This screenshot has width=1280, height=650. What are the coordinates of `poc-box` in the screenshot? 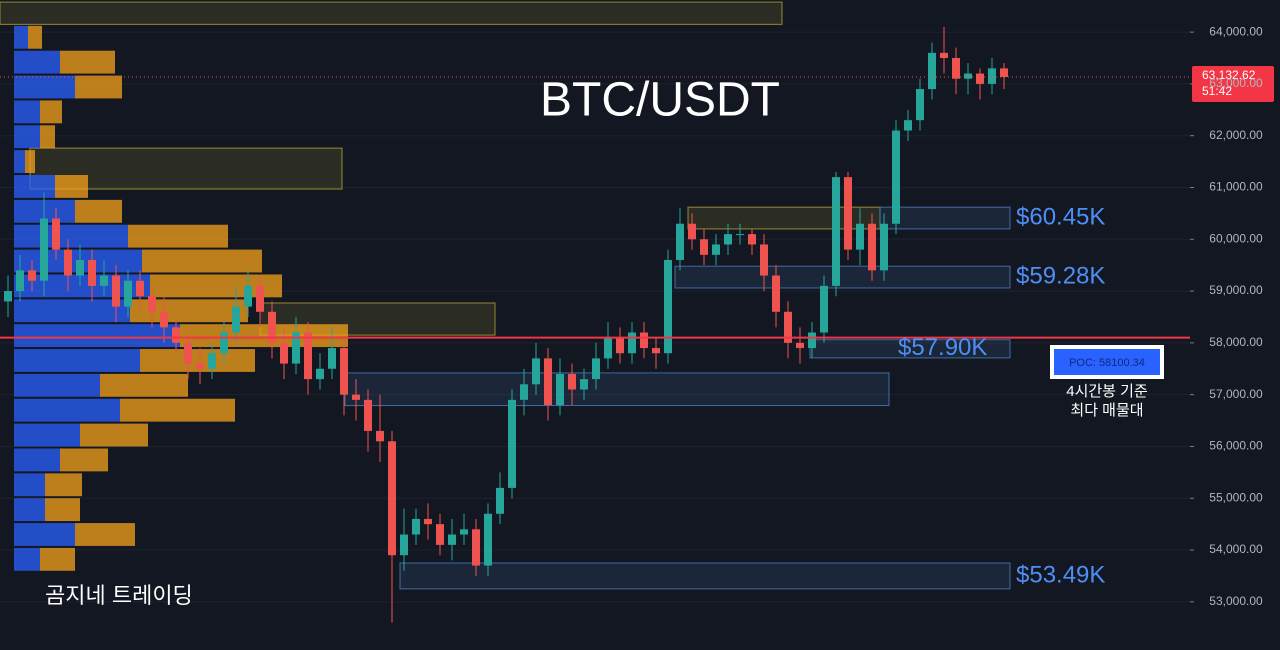 It's located at (1107, 362).